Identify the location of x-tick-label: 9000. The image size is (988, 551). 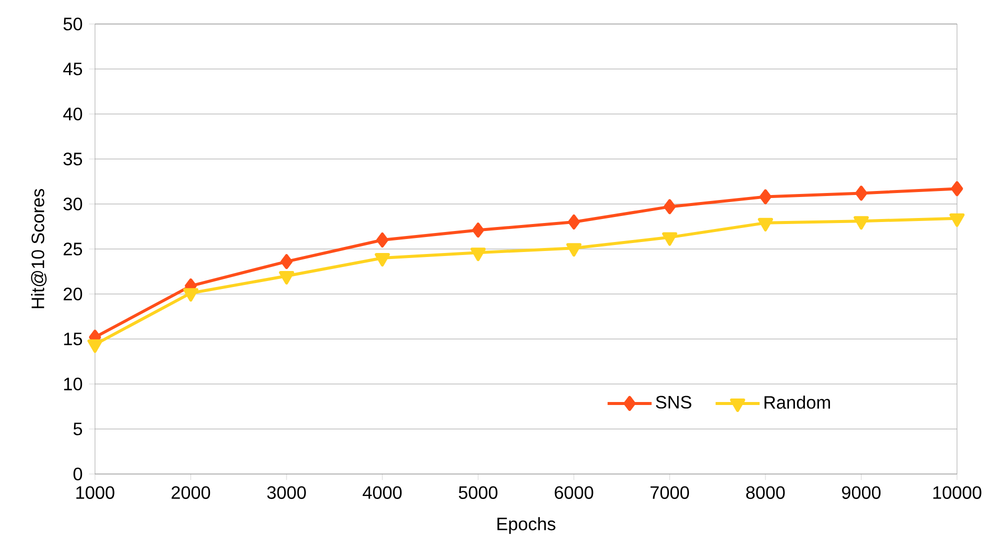
(861, 492).